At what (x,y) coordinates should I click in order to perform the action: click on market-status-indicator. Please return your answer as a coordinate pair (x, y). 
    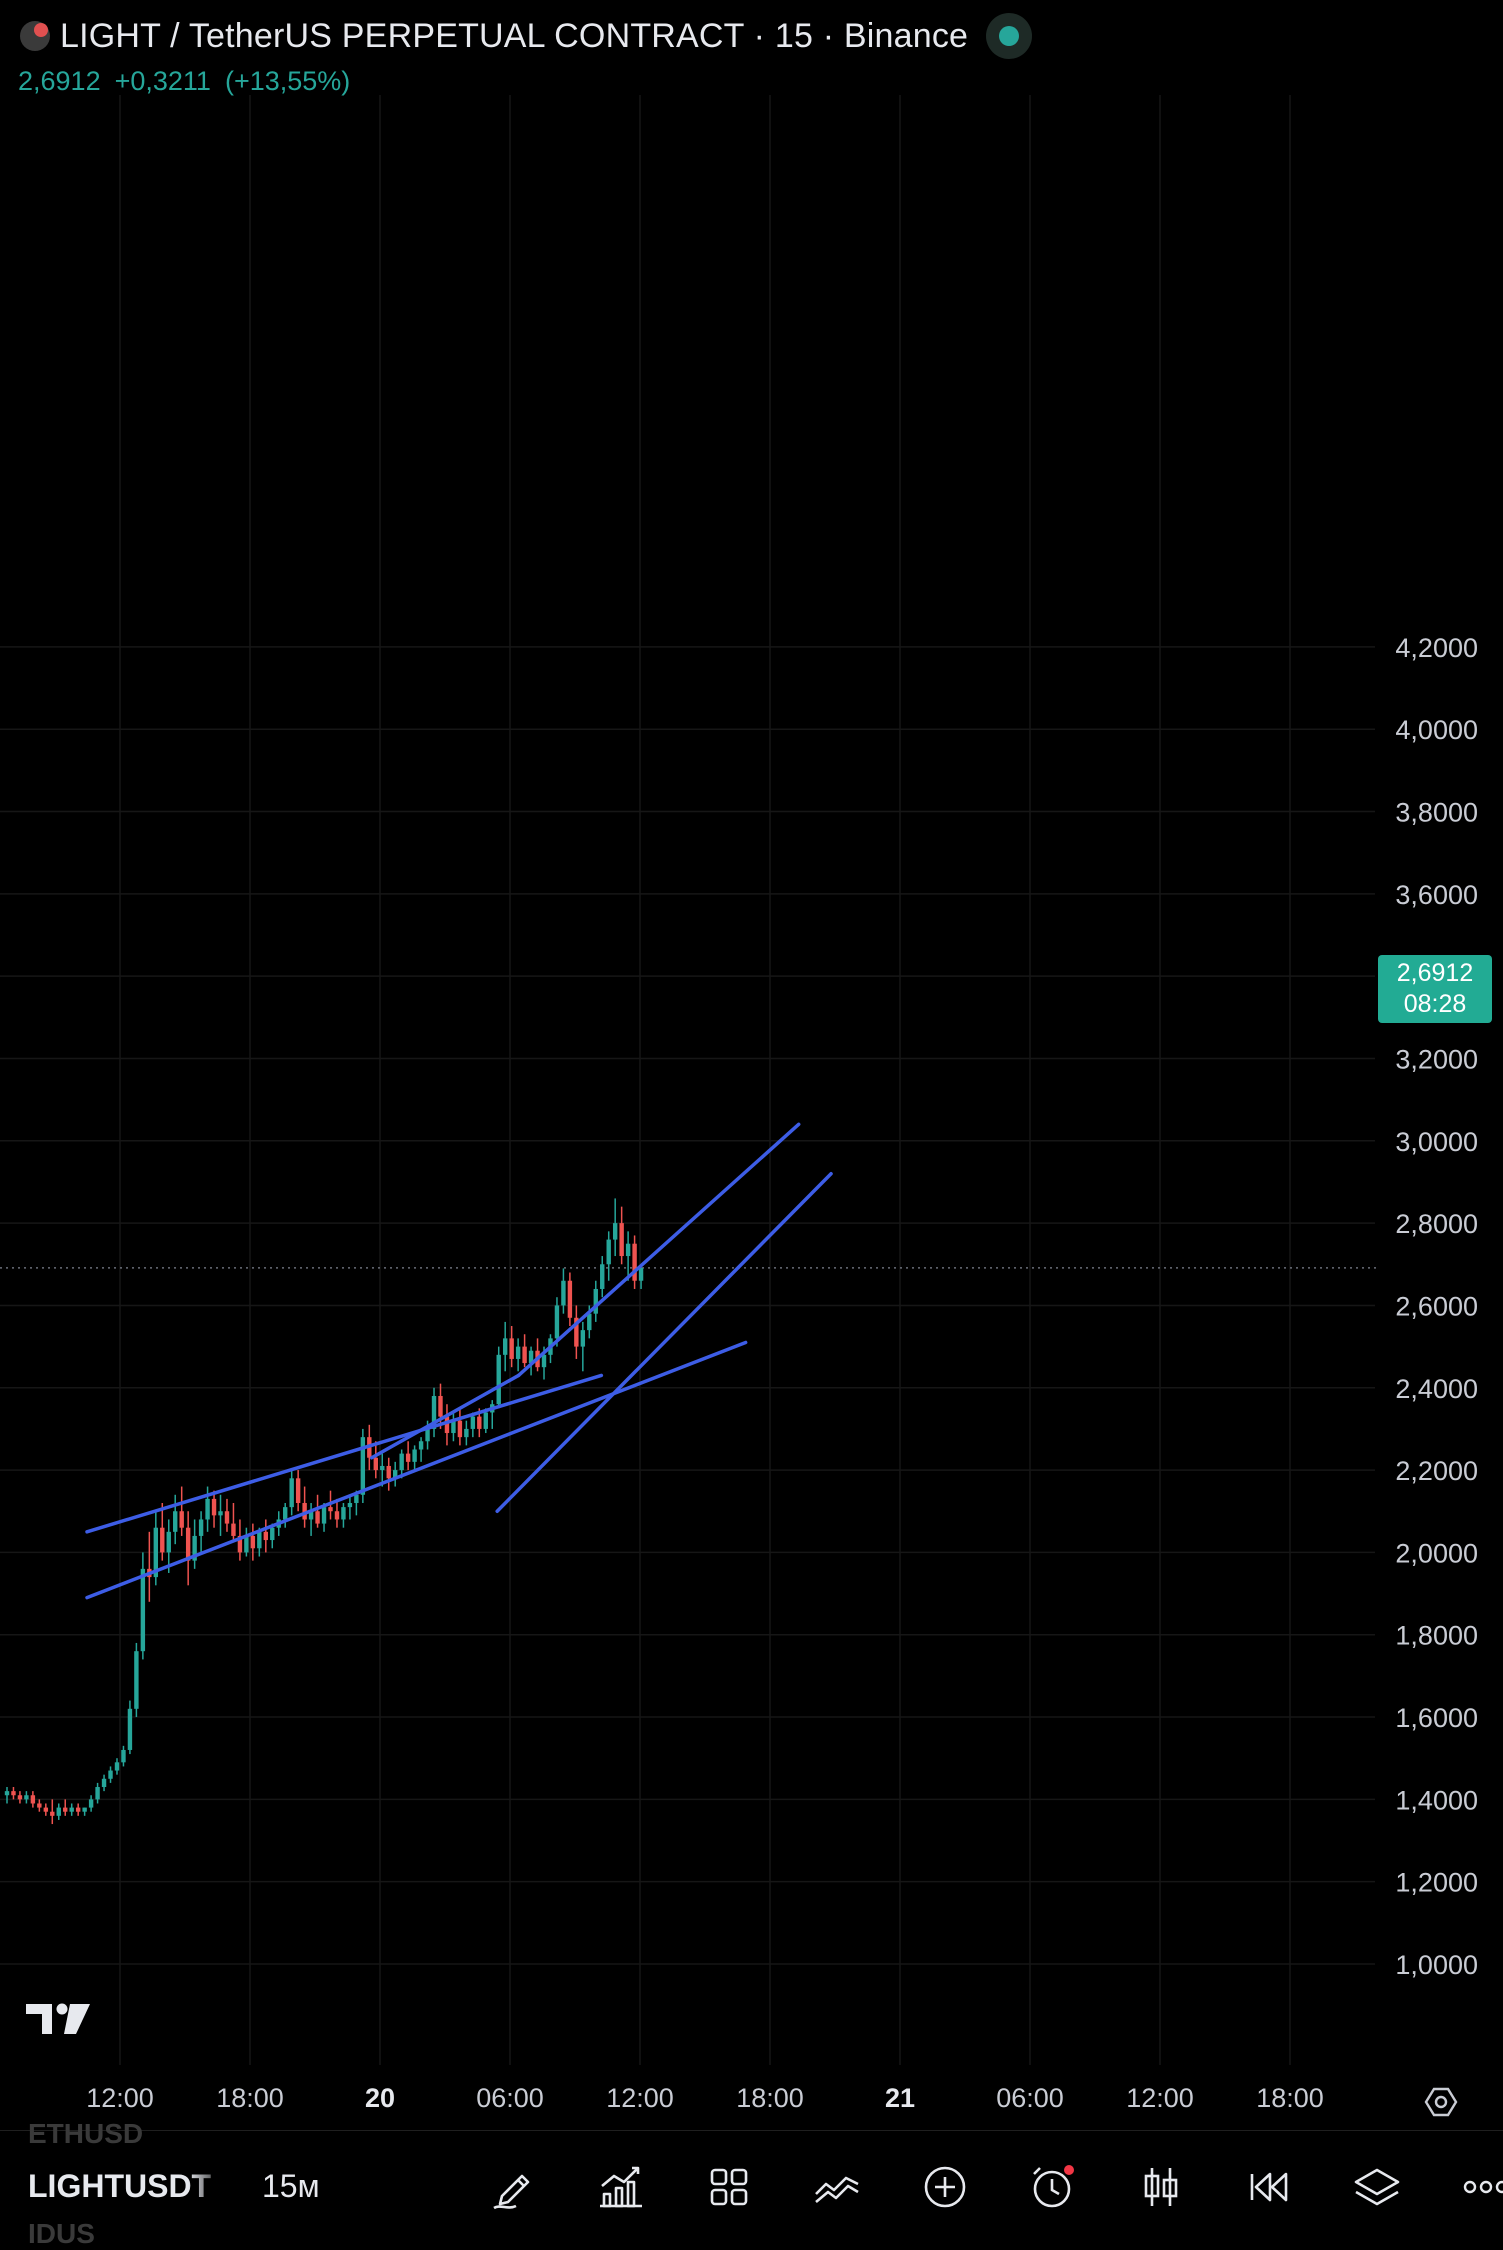
    Looking at the image, I should click on (1009, 36).